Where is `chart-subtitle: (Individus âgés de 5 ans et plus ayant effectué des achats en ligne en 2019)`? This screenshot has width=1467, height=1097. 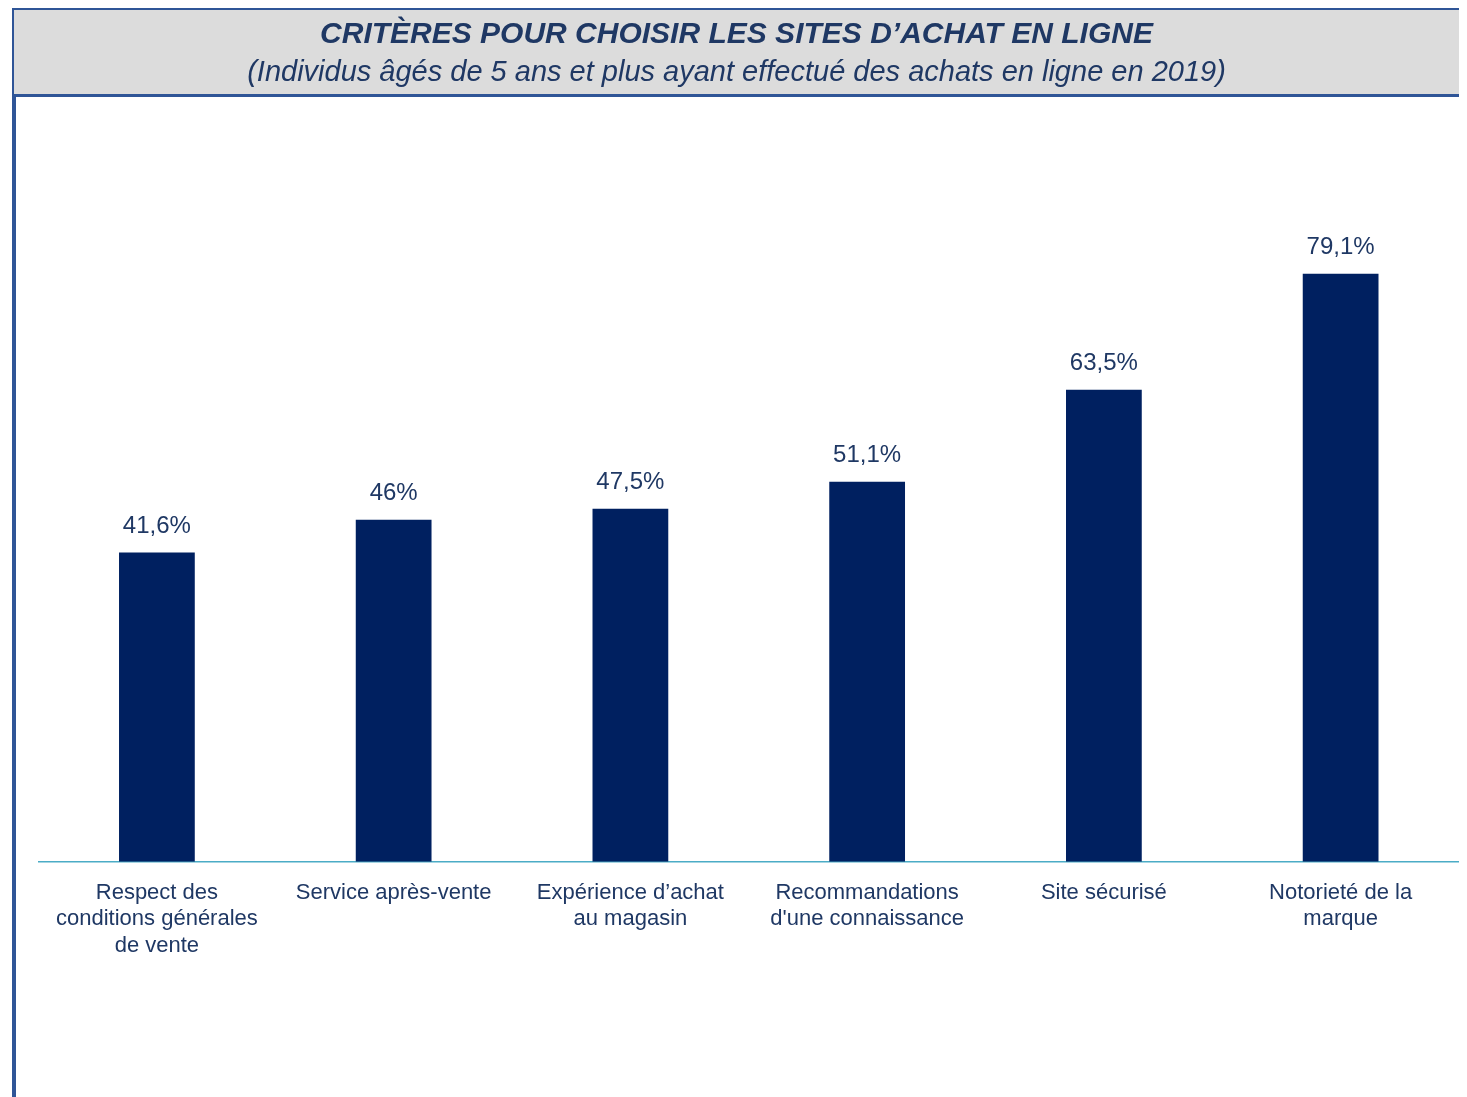
chart-subtitle: (Individus âgés de 5 ans et plus ayant effectué des achats en ligne en 2019) is located at coordinates (736, 71).